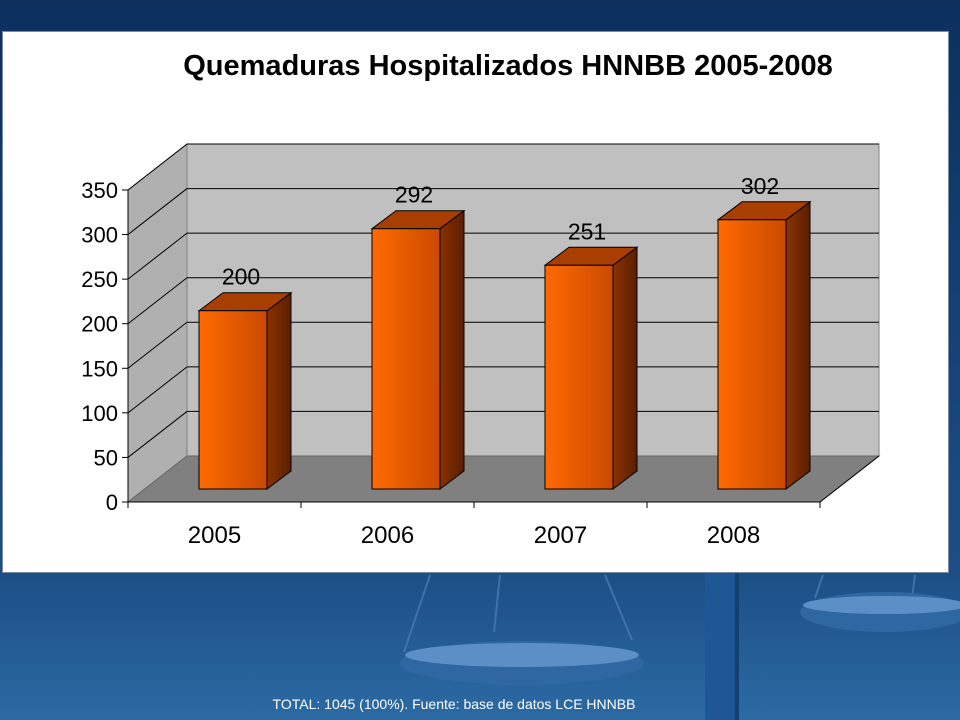 The height and width of the screenshot is (720, 960). What do you see at coordinates (720, 645) in the screenshot?
I see `scale-post` at bounding box center [720, 645].